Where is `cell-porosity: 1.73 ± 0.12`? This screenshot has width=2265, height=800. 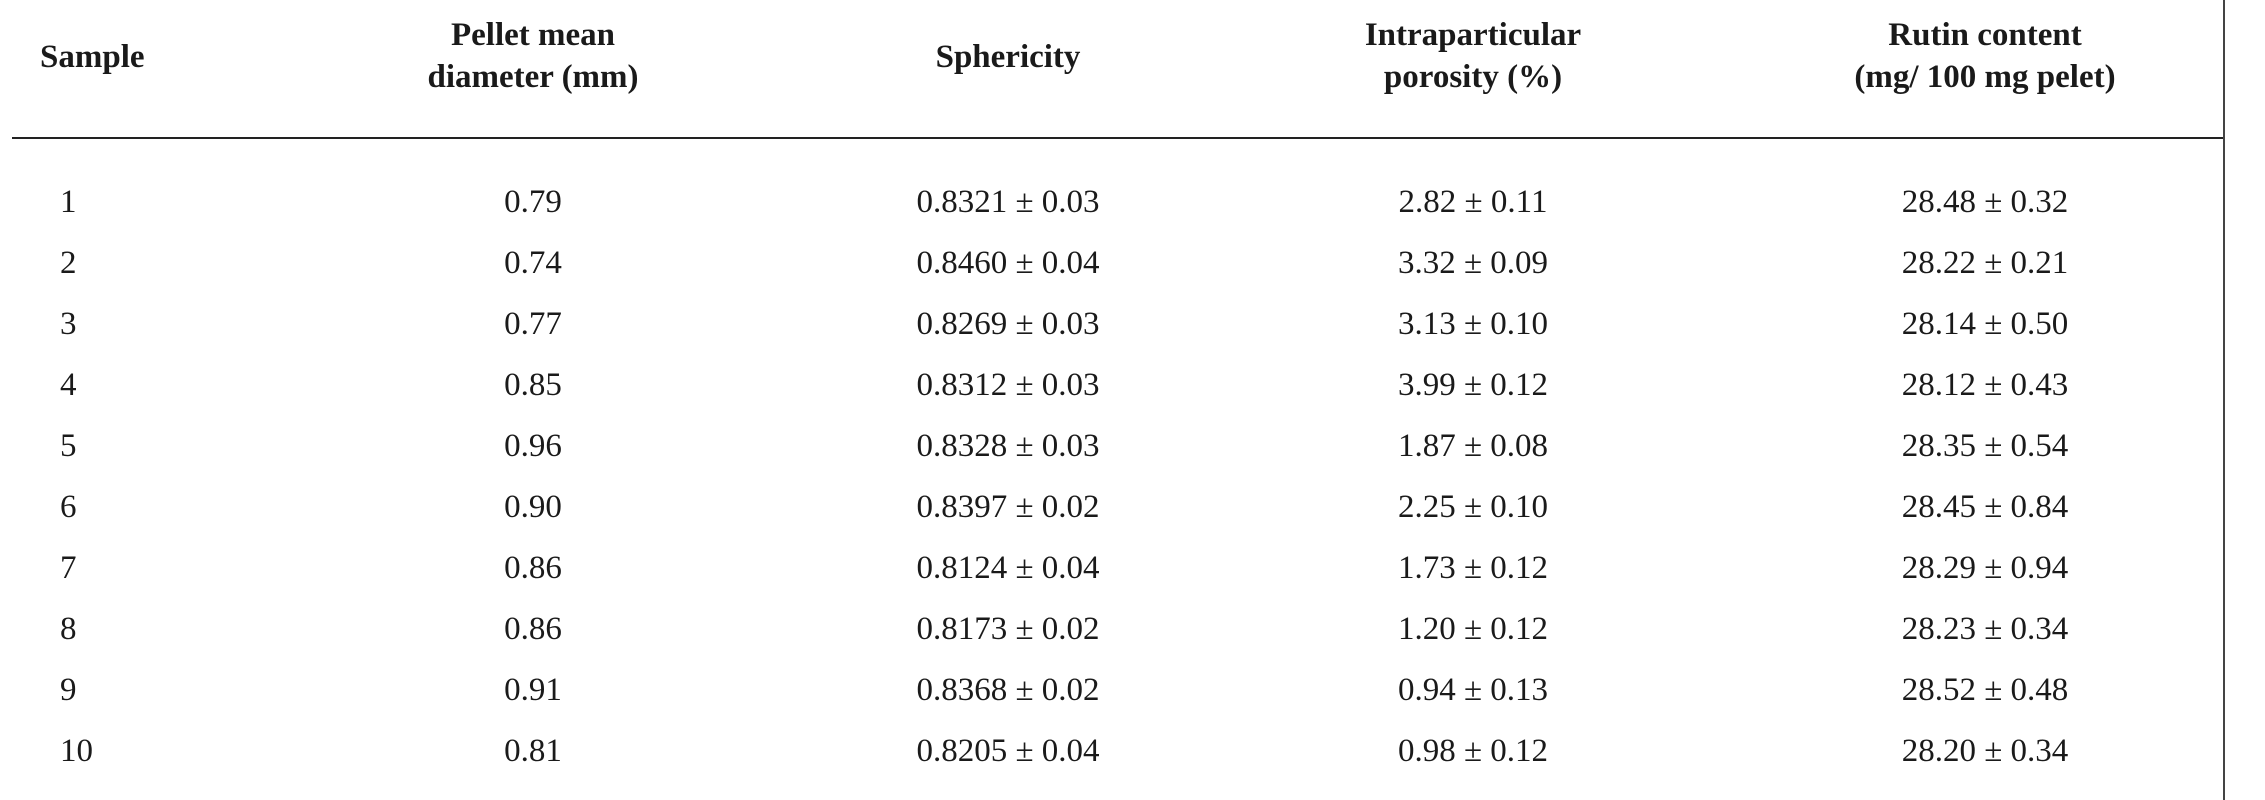
cell-porosity: 1.73 ± 0.12 is located at coordinates (1473, 568).